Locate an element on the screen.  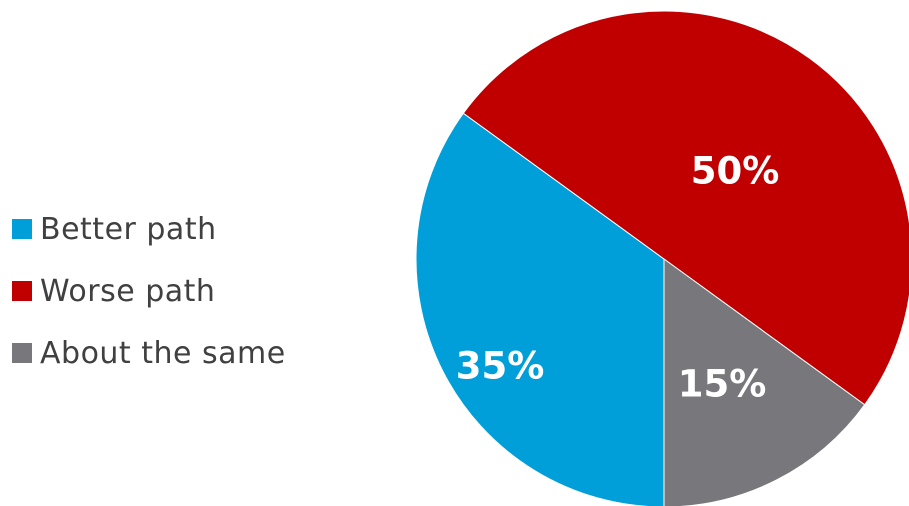
legend-item-worse-path: Worse path is located at coordinates (149, 291).